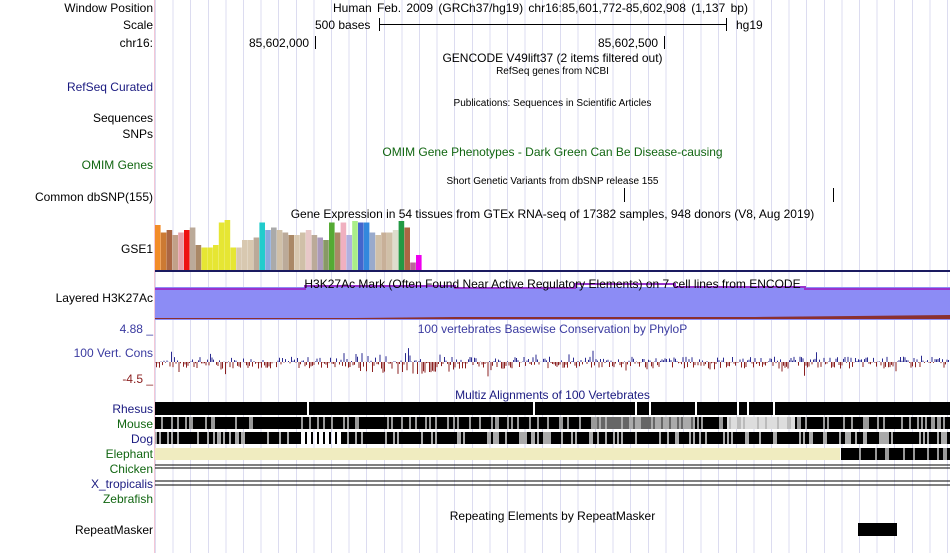  I want to click on multiz-species-rhesus: Rhesus, so click(132, 409).